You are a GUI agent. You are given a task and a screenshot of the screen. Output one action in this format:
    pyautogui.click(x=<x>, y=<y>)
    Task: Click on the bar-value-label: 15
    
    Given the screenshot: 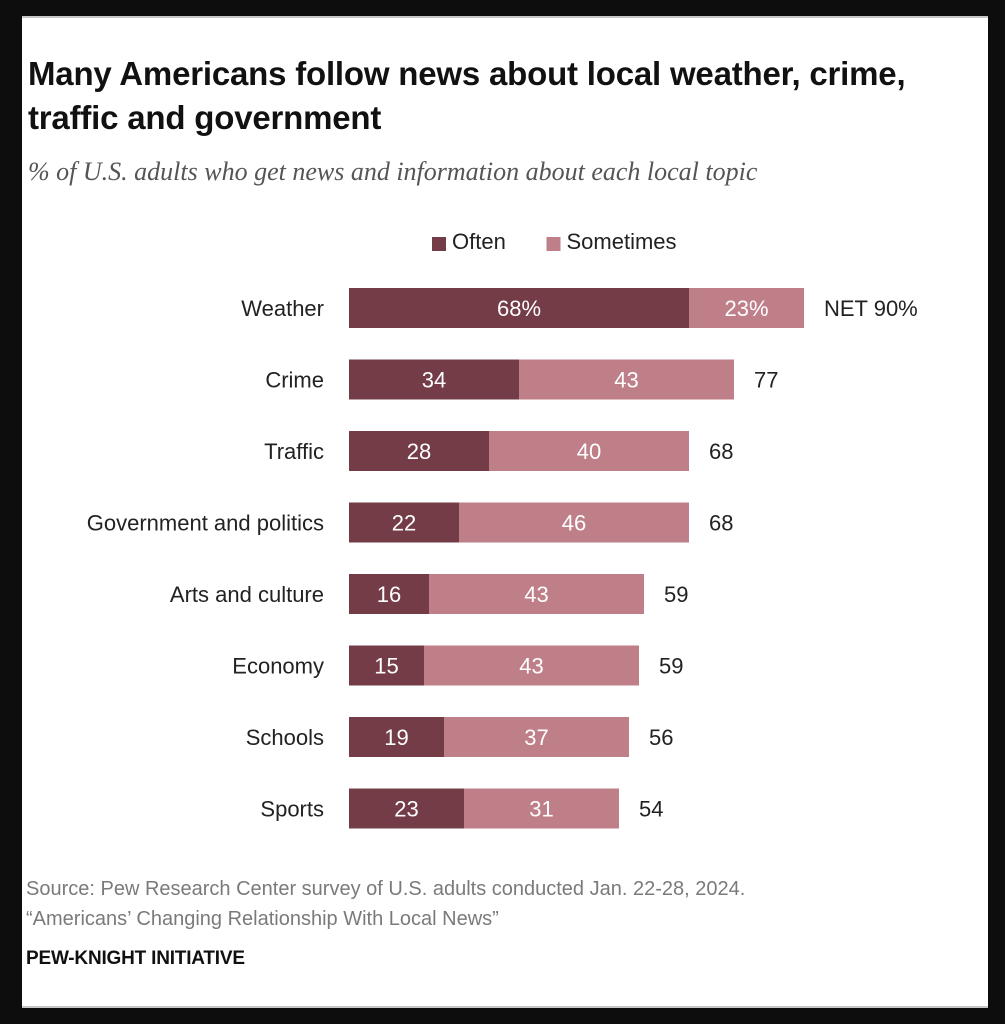 What is the action you would take?
    pyautogui.click(x=386, y=666)
    